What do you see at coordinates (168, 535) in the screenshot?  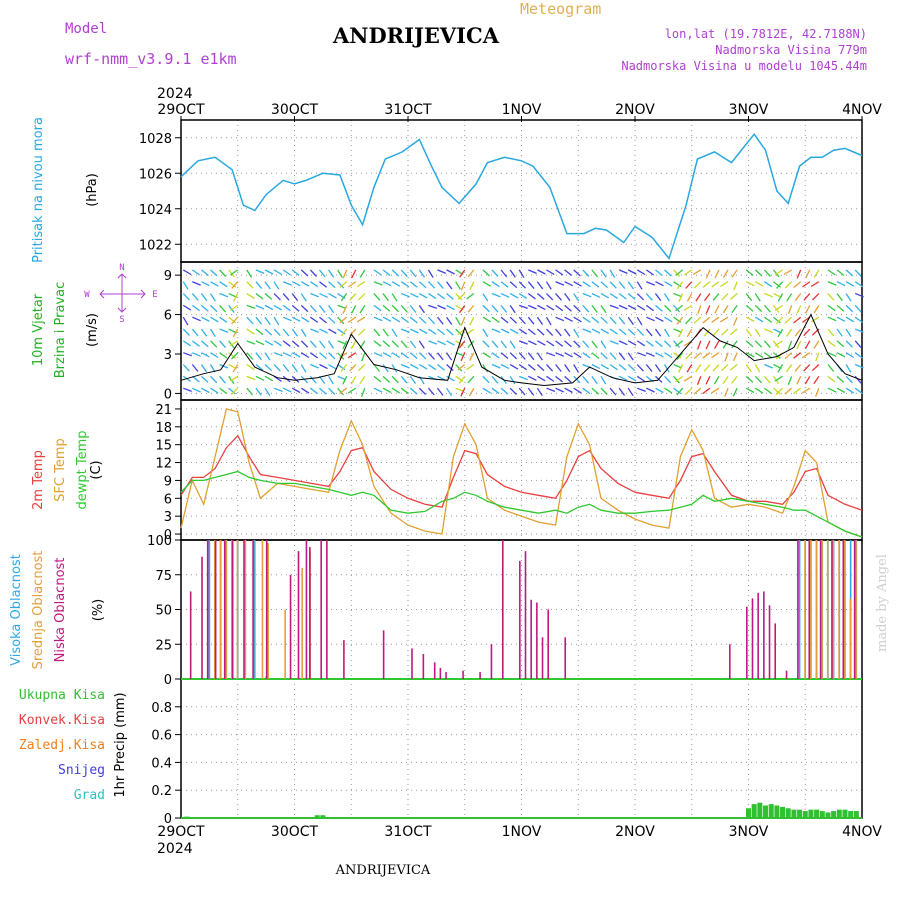 I see `y-tick-label: 0` at bounding box center [168, 535].